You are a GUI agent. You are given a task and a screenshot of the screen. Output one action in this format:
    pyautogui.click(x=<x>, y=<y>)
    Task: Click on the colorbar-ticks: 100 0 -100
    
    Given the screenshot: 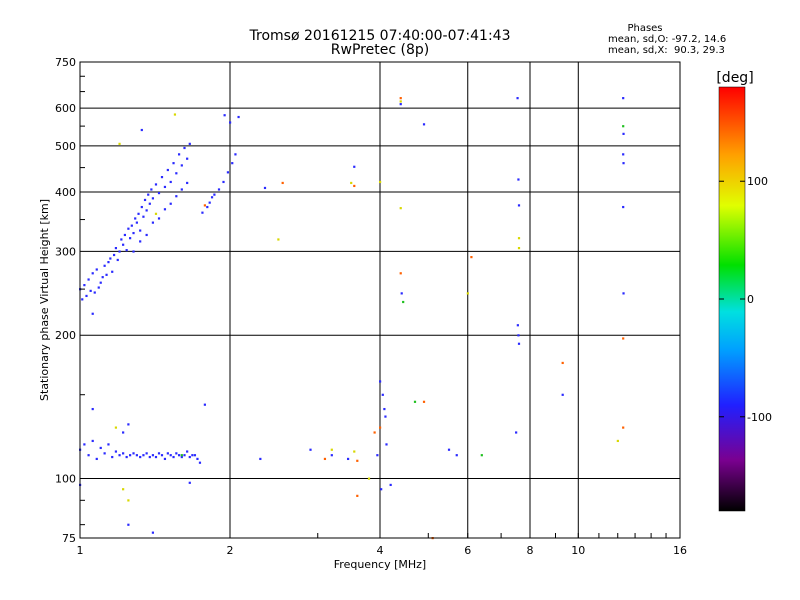 What is the action you would take?
    pyautogui.click(x=745, y=299)
    